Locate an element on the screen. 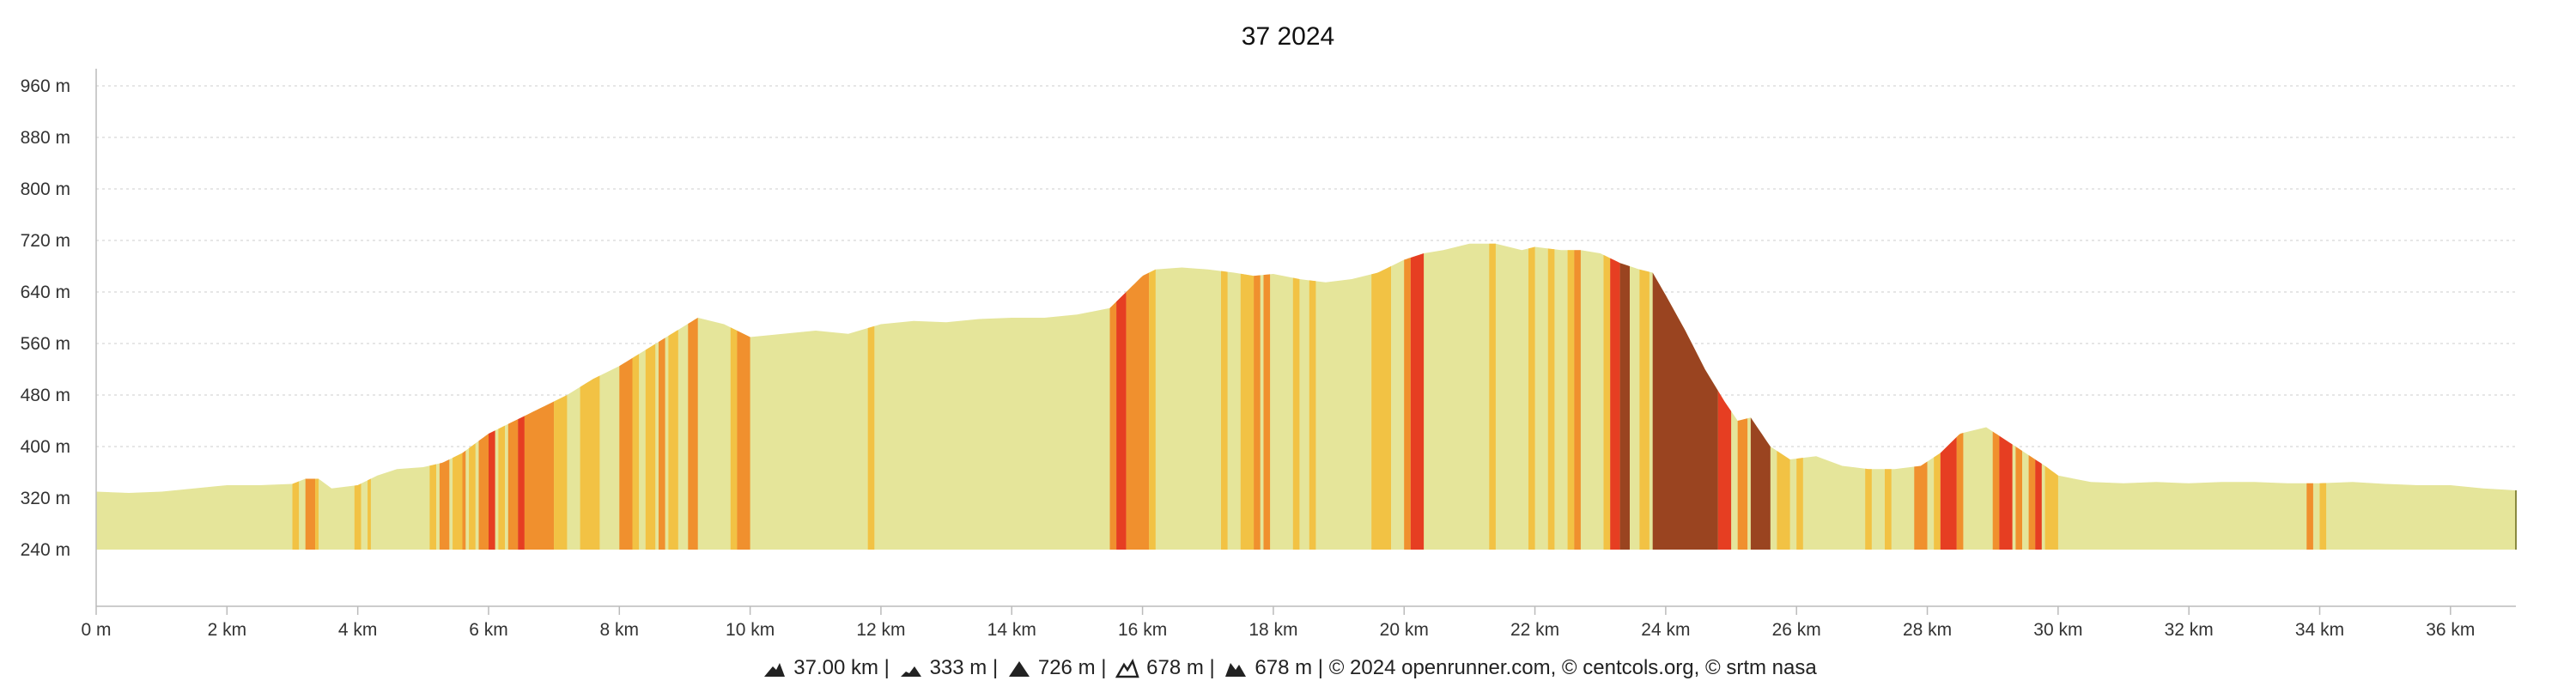 Image resolution: width=2576 pixels, height=687 pixels. max-elevation-icon is located at coordinates (1019, 669).